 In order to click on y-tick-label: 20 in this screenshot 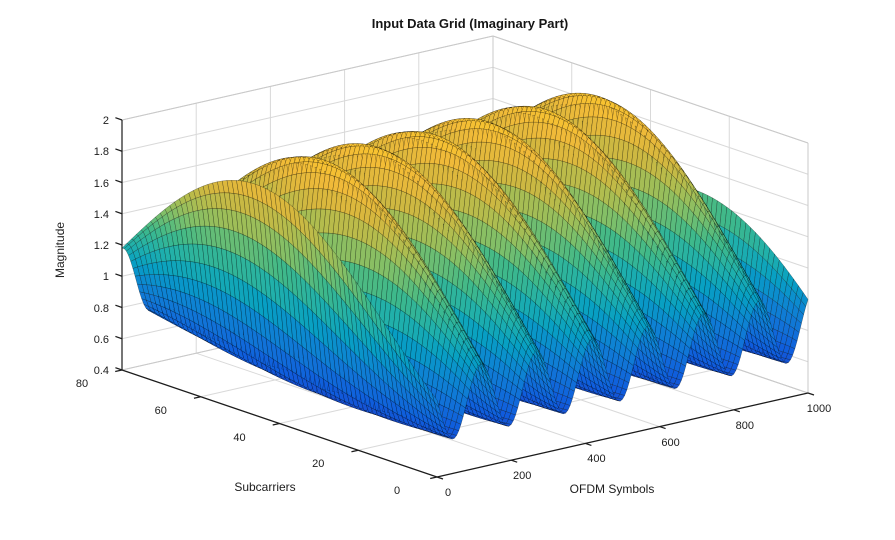, I will do `click(318, 464)`.